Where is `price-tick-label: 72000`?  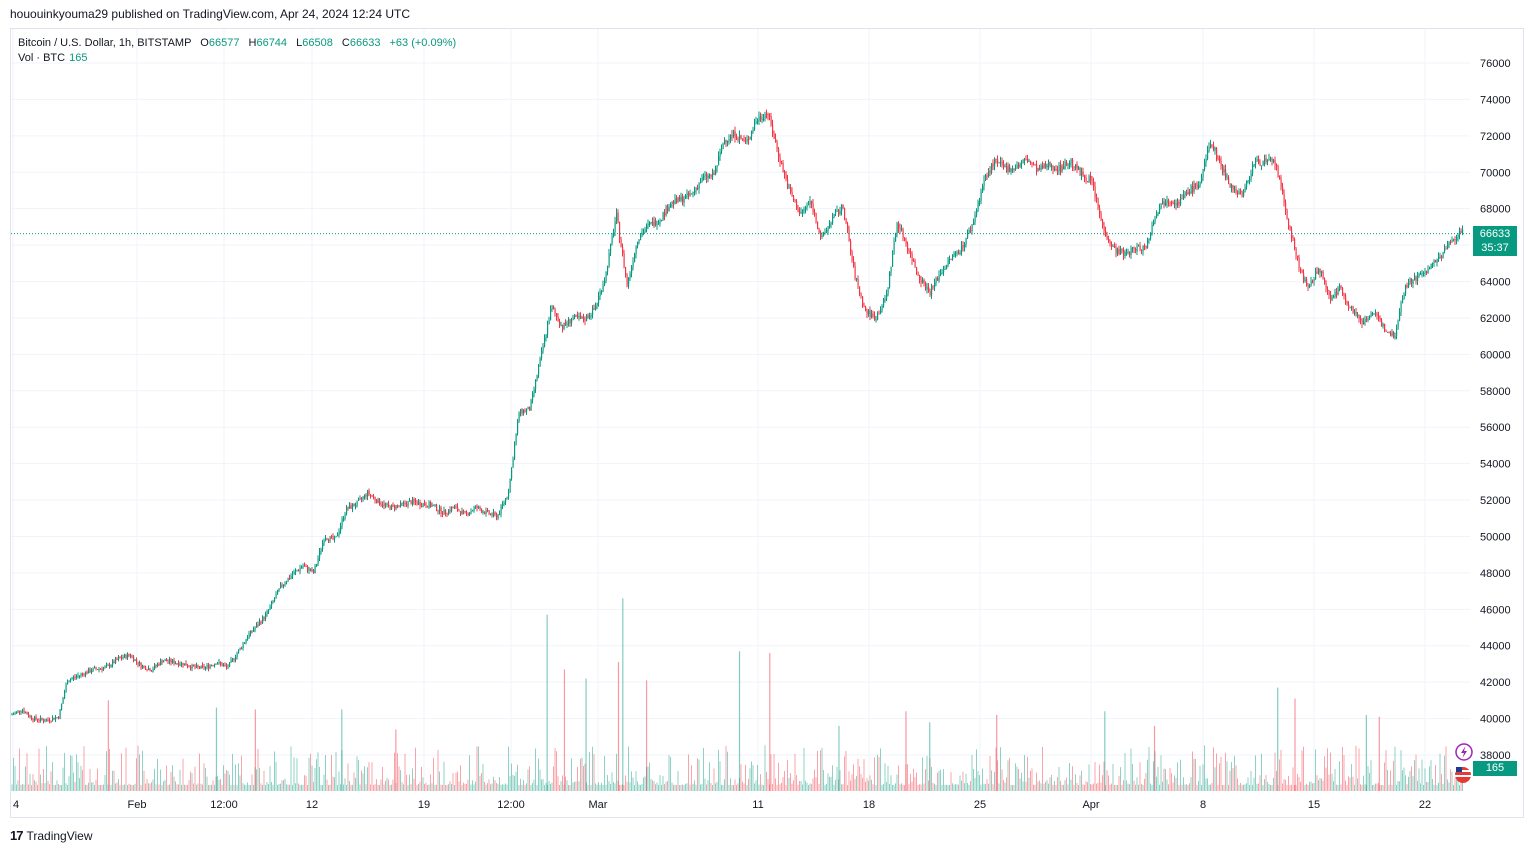 price-tick-label: 72000 is located at coordinates (1495, 137).